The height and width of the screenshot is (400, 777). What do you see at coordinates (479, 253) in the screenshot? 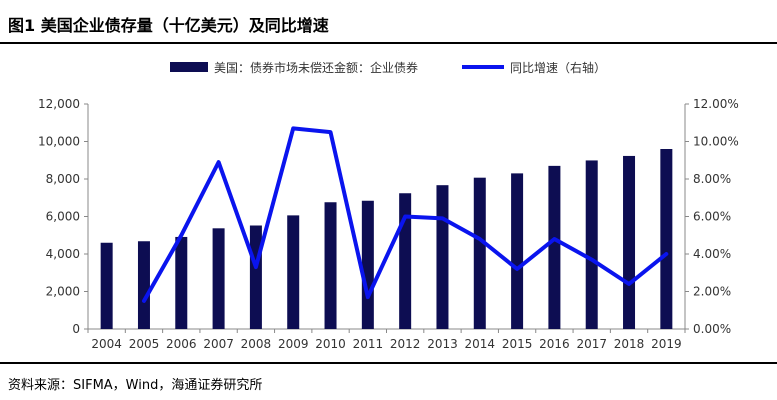
I see `bar-2014` at bounding box center [479, 253].